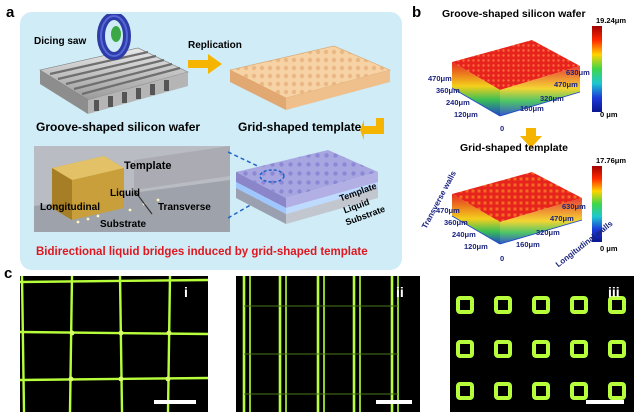 The image size is (634, 412). I want to click on c-image-ii, so click(328, 344).